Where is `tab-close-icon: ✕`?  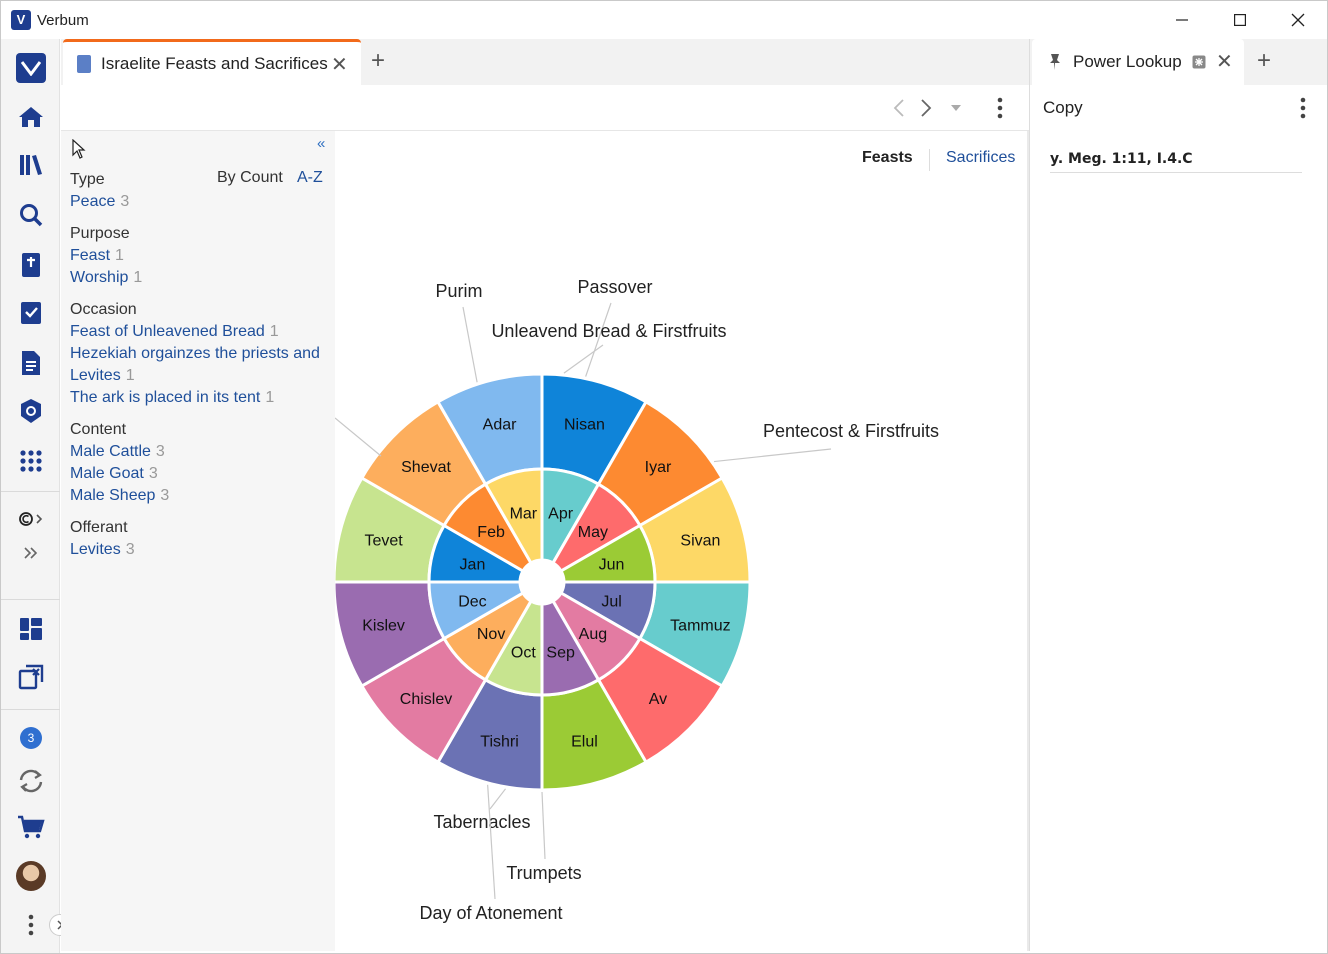
tab-close-icon: ✕ is located at coordinates (339, 65).